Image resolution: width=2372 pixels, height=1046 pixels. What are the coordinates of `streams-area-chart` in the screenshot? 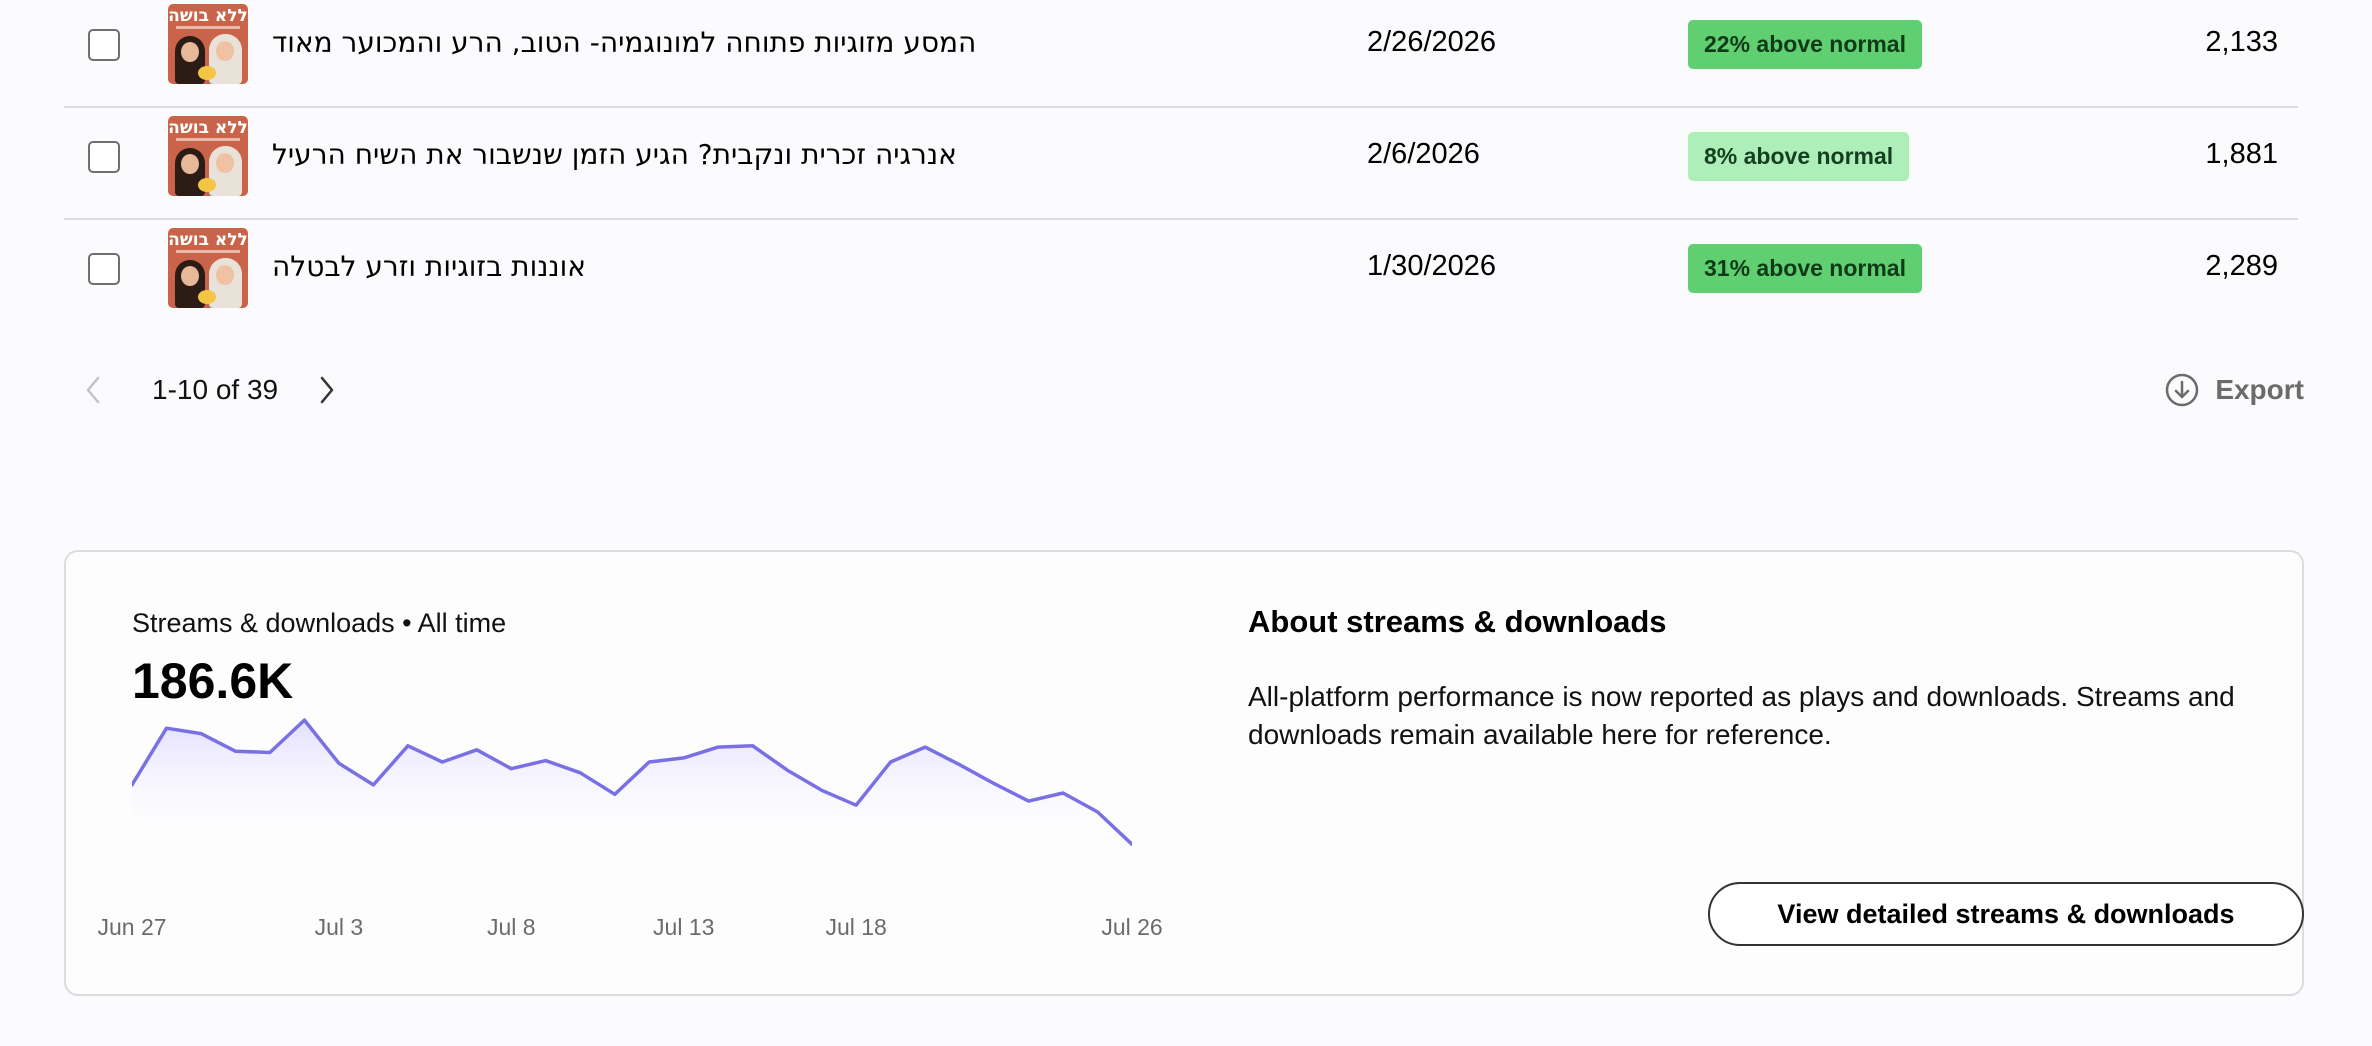 It's located at (632, 782).